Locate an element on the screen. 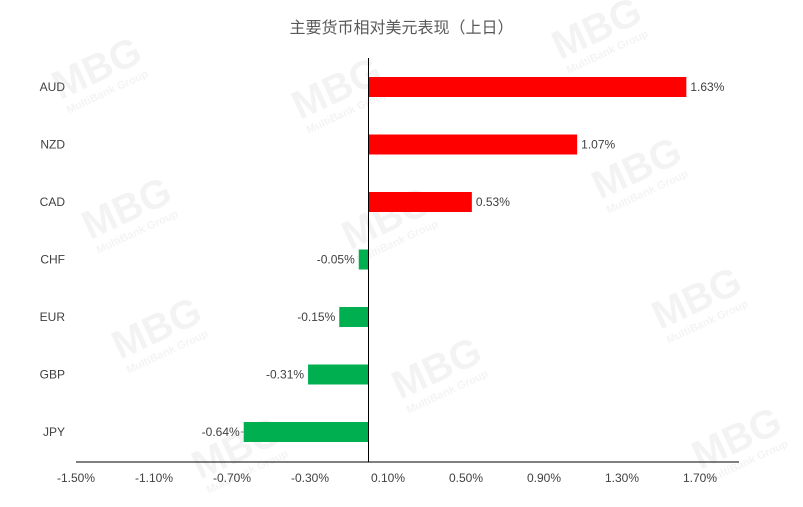  data-label-gbp: -0.31% is located at coordinates (285, 375).